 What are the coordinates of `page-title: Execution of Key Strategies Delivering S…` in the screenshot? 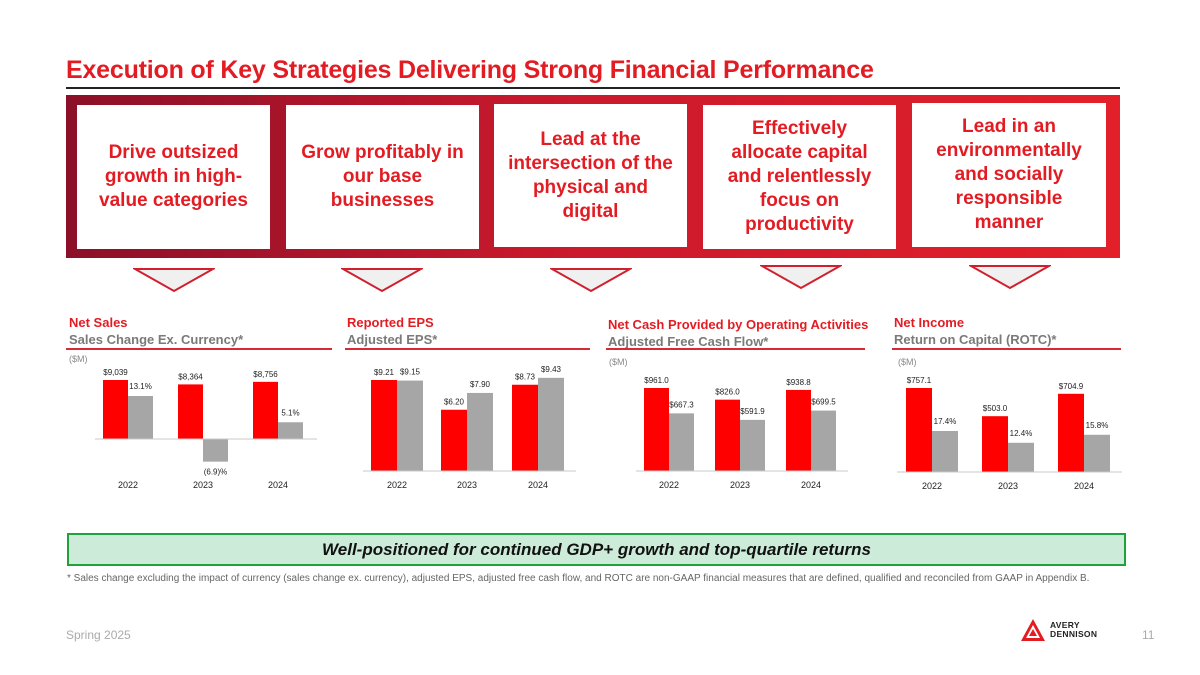 It's located at (470, 70).